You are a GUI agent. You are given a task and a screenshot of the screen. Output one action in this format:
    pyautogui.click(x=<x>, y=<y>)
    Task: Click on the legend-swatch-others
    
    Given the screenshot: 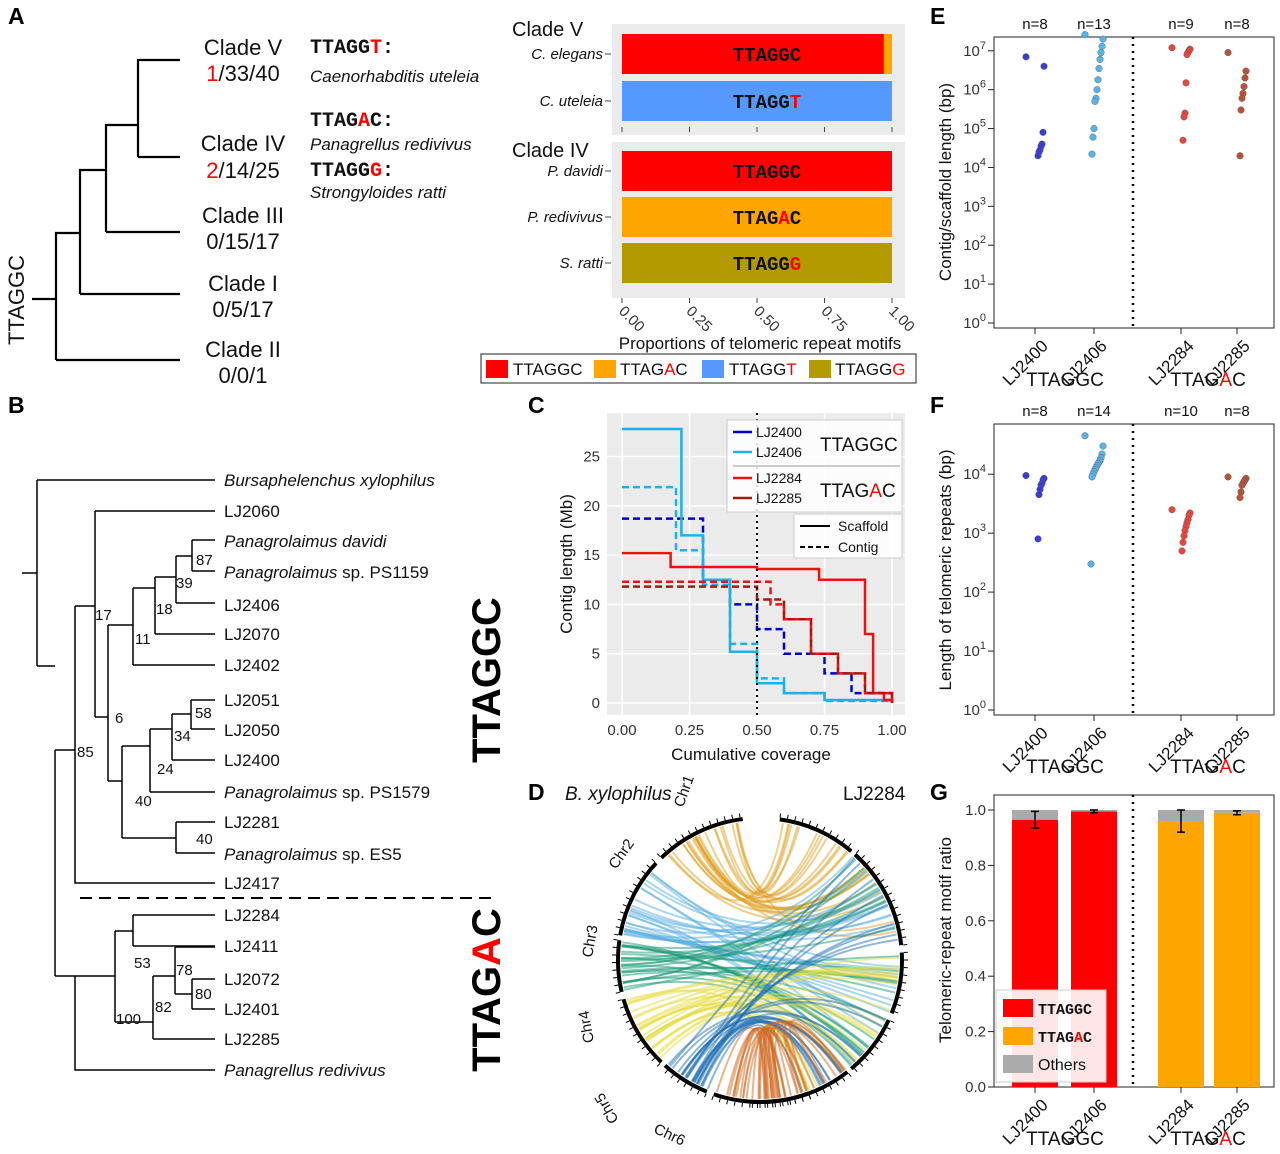 What is the action you would take?
    pyautogui.click(x=1018, y=1064)
    